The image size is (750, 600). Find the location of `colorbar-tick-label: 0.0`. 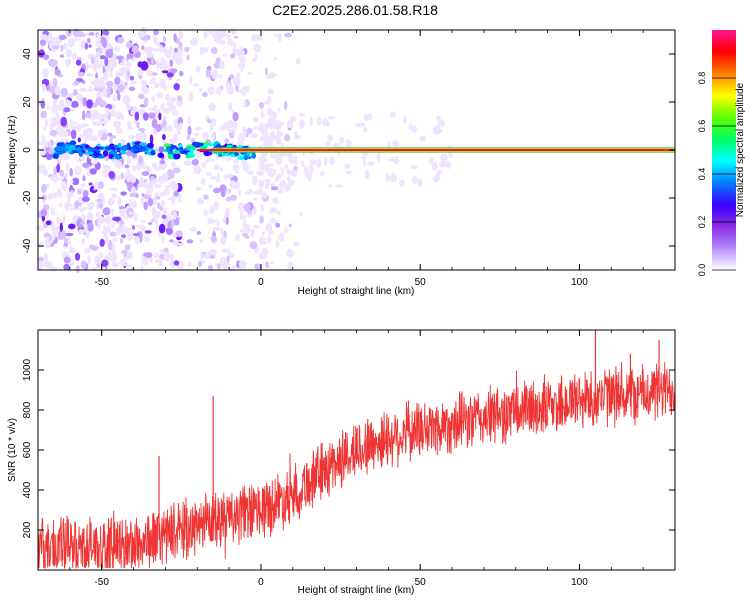

colorbar-tick-label: 0.0 is located at coordinates (702, 270).